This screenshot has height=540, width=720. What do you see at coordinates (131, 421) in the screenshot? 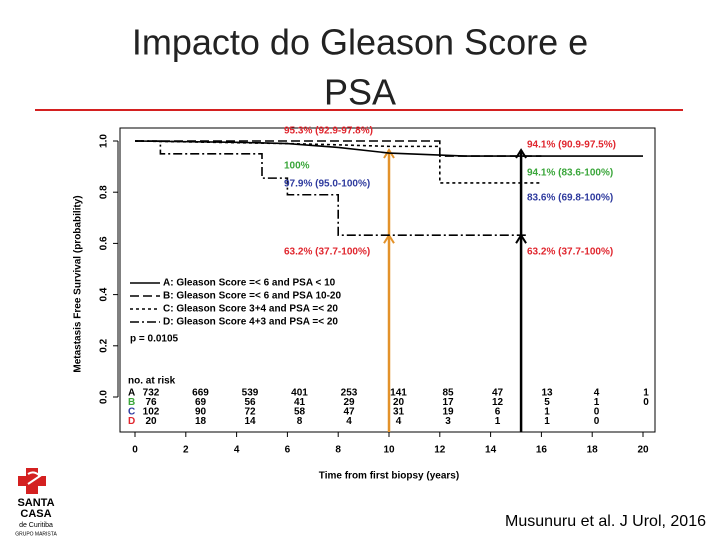
I see `risk-row-label: D` at bounding box center [131, 421].